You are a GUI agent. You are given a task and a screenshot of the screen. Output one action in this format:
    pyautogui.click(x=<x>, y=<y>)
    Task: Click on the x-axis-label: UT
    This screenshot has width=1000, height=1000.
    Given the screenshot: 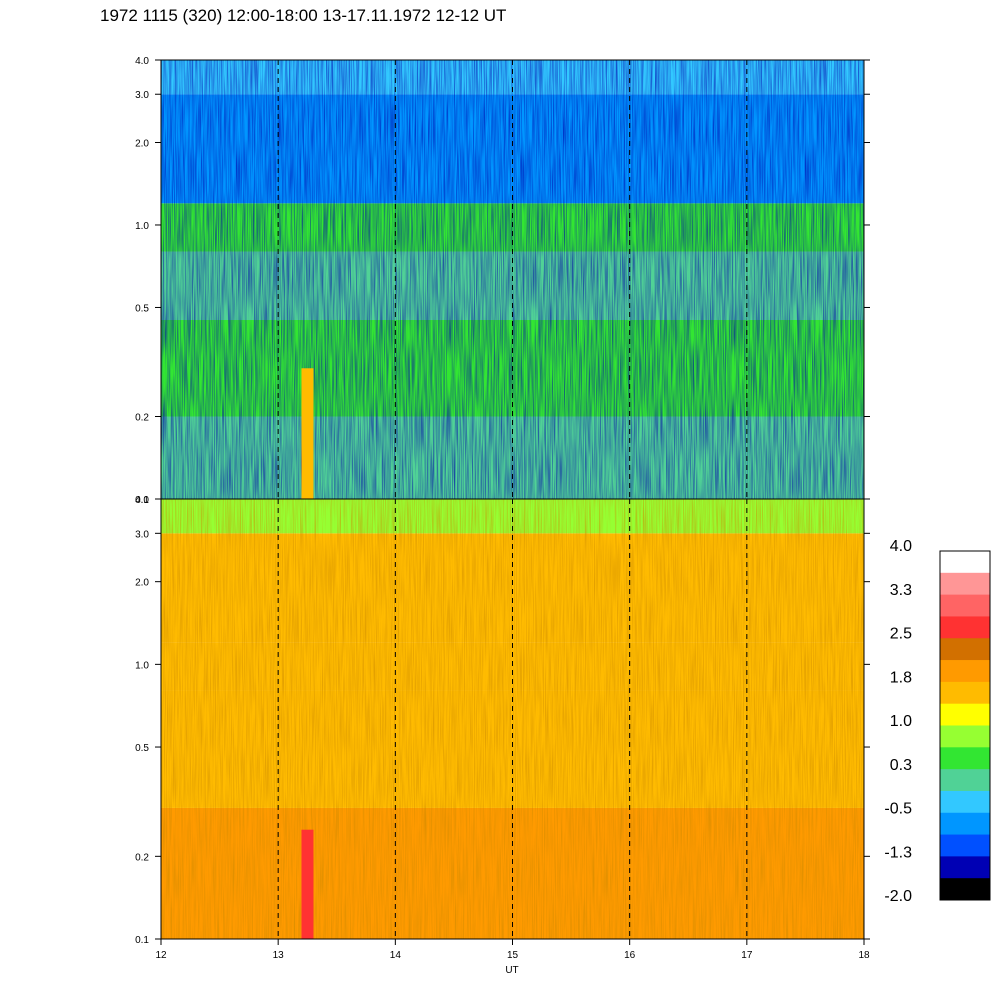 What is the action you would take?
    pyautogui.click(x=511, y=970)
    